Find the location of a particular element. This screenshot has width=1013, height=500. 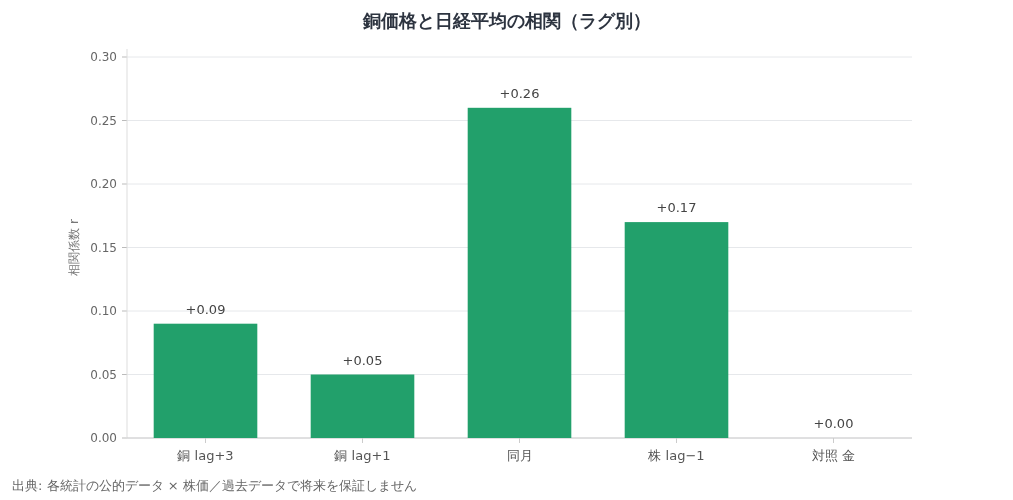

data-label: +0.00 is located at coordinates (833, 423).